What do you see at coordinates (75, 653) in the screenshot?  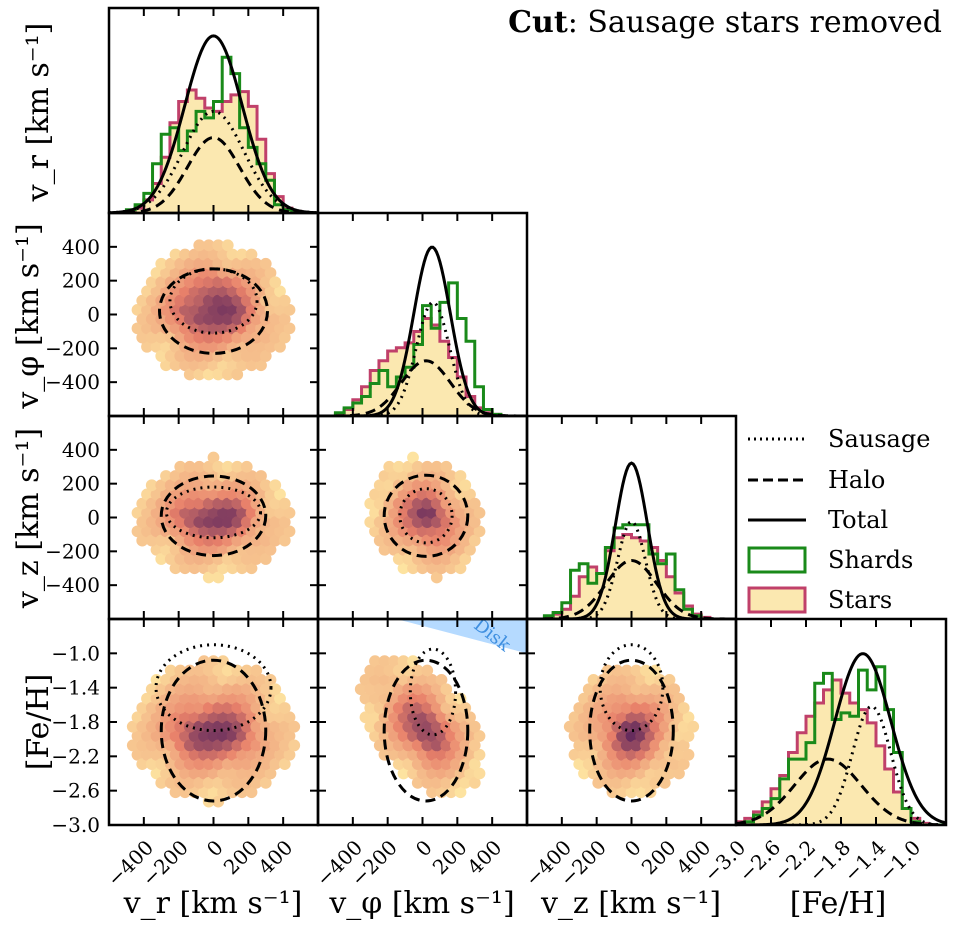 I see `y-tick-label-feh: −1.0` at bounding box center [75, 653].